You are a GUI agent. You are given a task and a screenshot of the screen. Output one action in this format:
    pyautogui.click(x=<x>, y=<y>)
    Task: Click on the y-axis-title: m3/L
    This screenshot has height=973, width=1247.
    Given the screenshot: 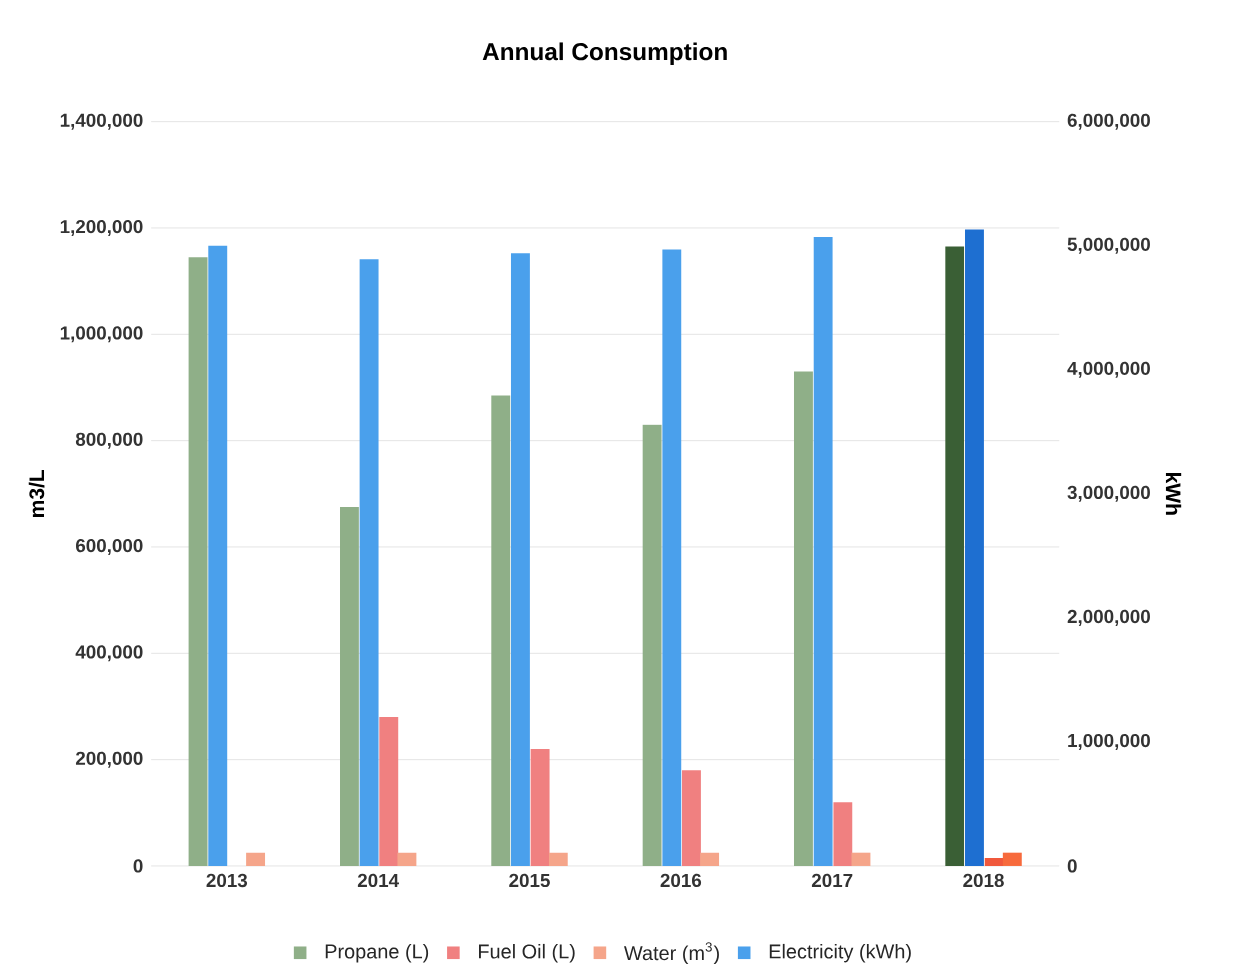 What is the action you would take?
    pyautogui.click(x=36, y=493)
    